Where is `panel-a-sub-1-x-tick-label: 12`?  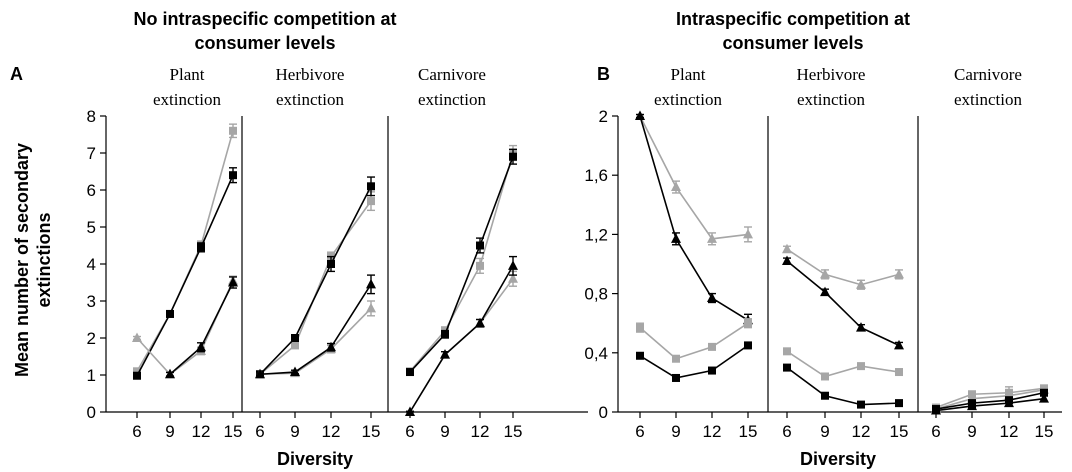
panel-a-sub-1-x-tick-label: 12 is located at coordinates (201, 431).